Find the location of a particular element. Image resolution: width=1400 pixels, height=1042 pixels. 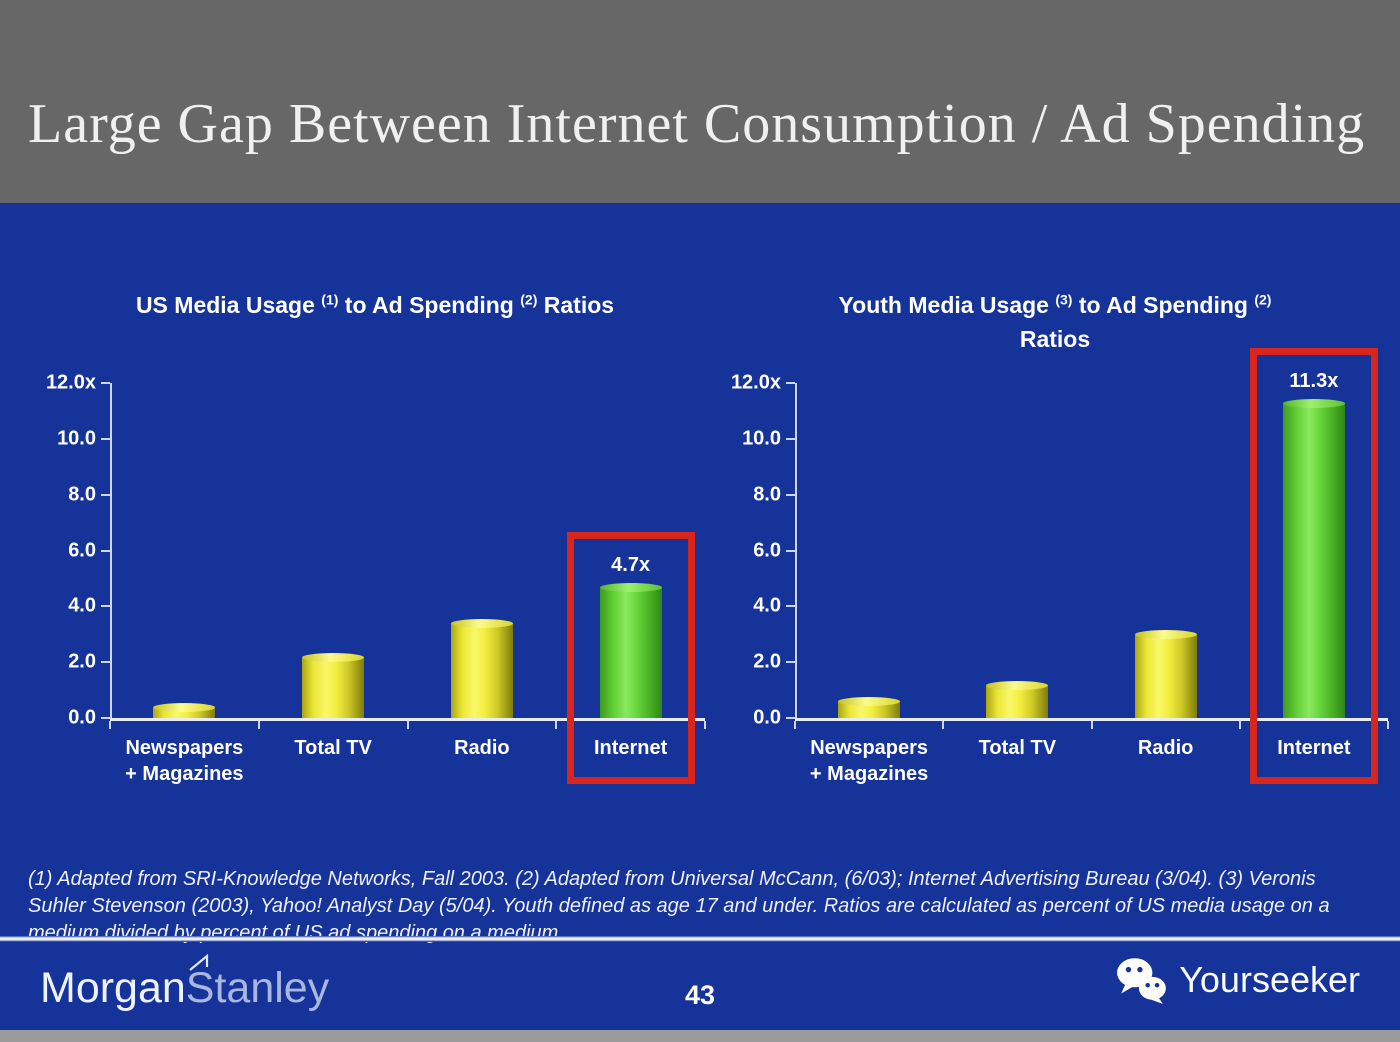

footer-divider is located at coordinates (700, 939).